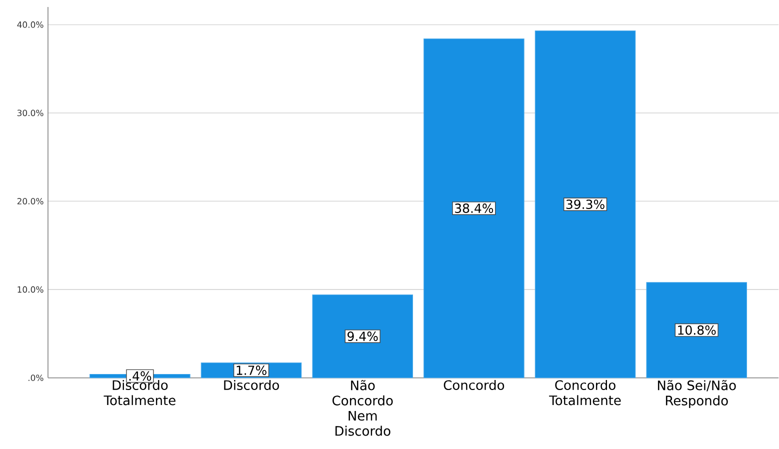  Describe the element at coordinates (140, 393) in the screenshot. I see `x-tick-label: Discordo Totalmente` at that location.